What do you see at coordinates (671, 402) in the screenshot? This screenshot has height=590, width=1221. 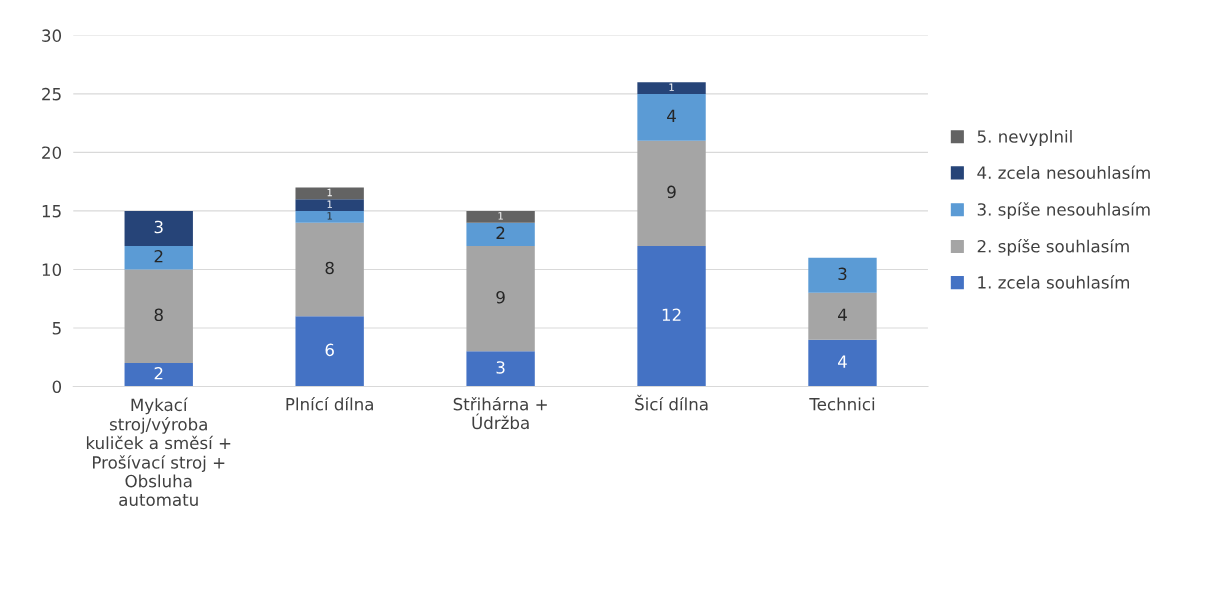 I see `x-tick-label: Šicí dílna` at bounding box center [671, 402].